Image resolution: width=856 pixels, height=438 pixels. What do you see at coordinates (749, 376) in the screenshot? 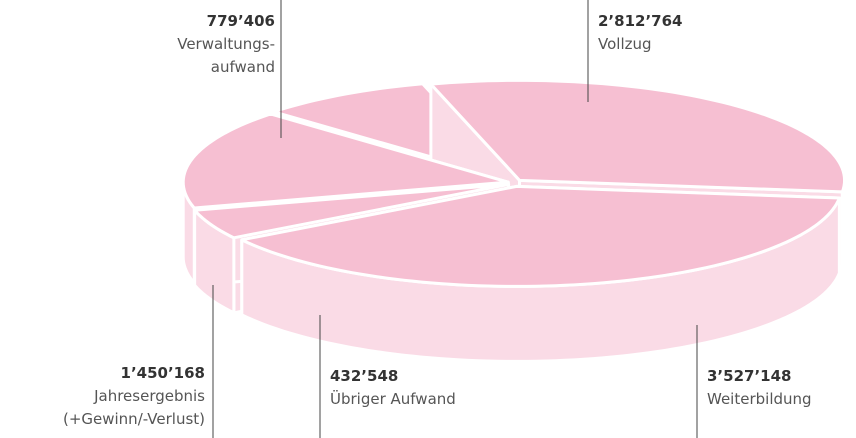
I see `value-label: 3’527’148` at bounding box center [749, 376].